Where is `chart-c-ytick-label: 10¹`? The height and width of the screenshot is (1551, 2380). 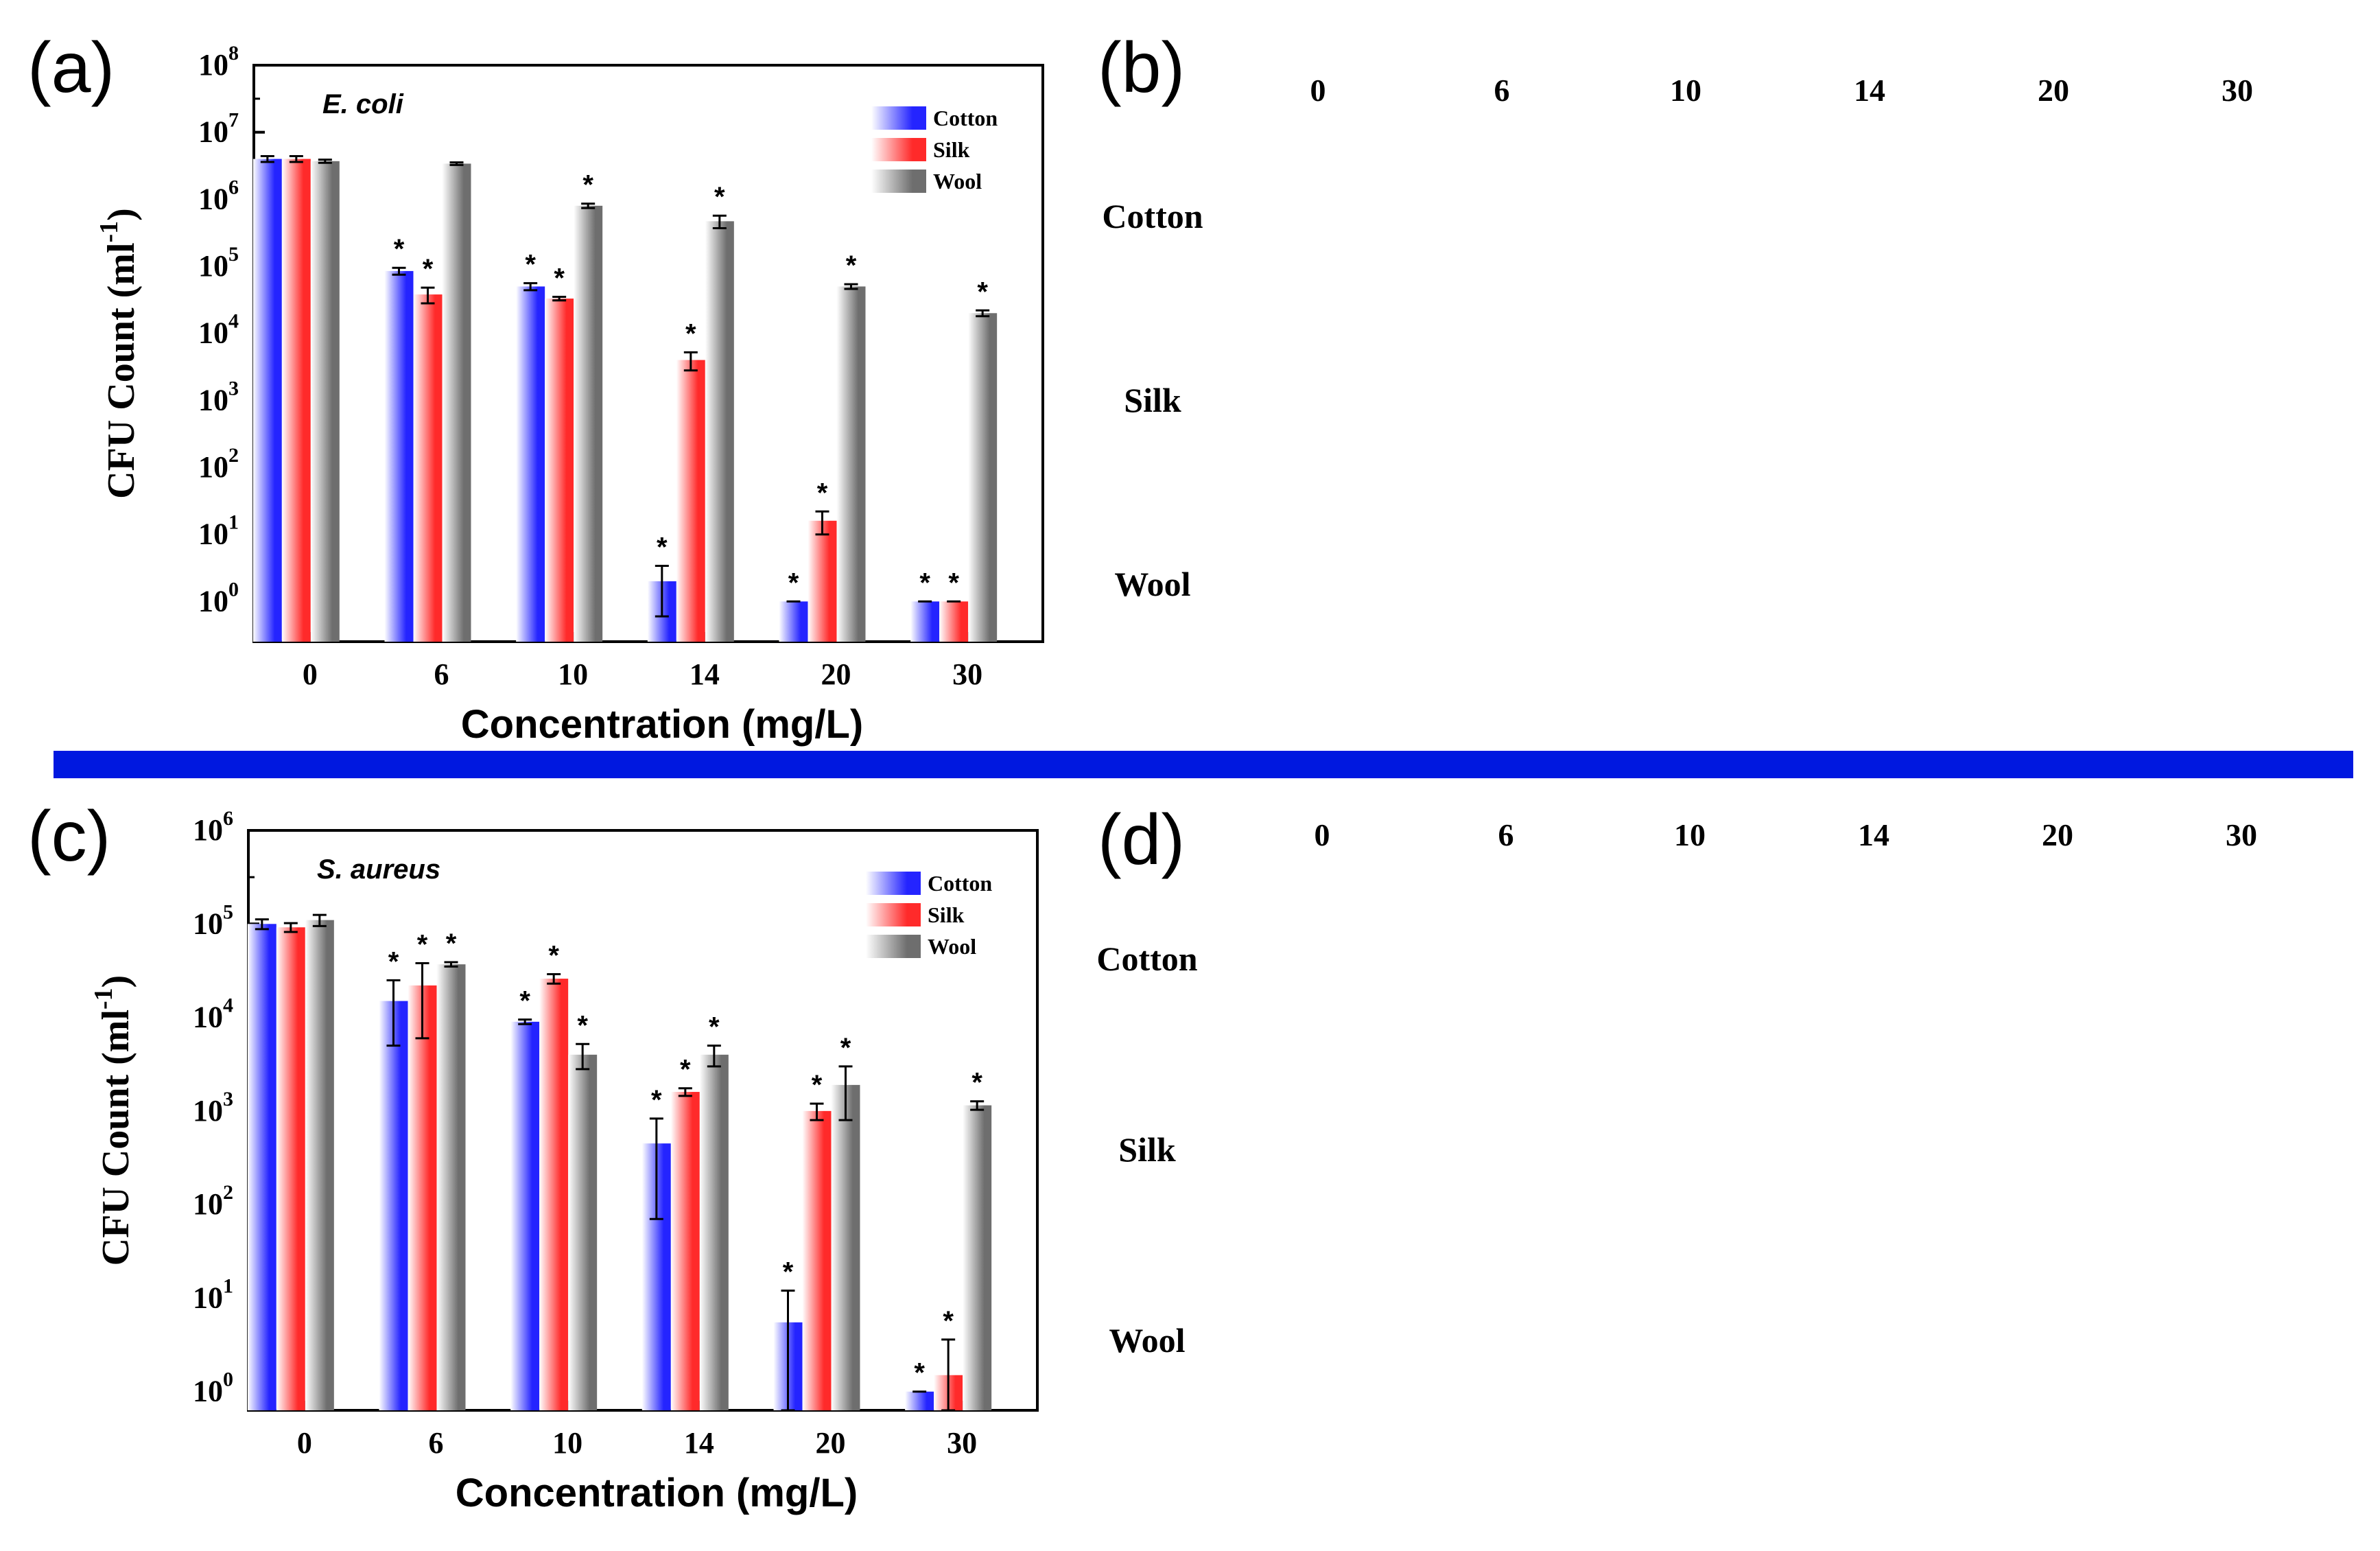 chart-c-ytick-label: 10¹ is located at coordinates (213, 1294).